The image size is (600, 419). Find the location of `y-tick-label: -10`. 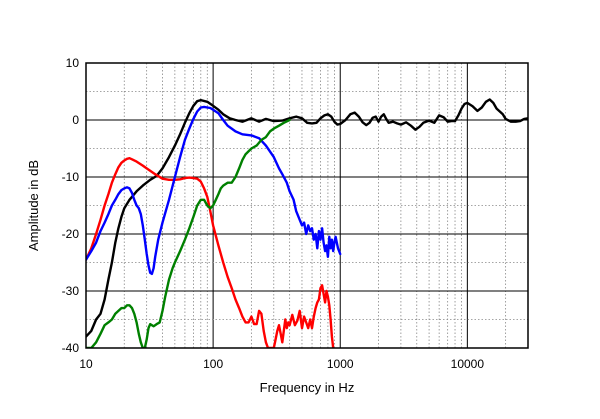

y-tick-label: -10 is located at coordinates (71, 177).